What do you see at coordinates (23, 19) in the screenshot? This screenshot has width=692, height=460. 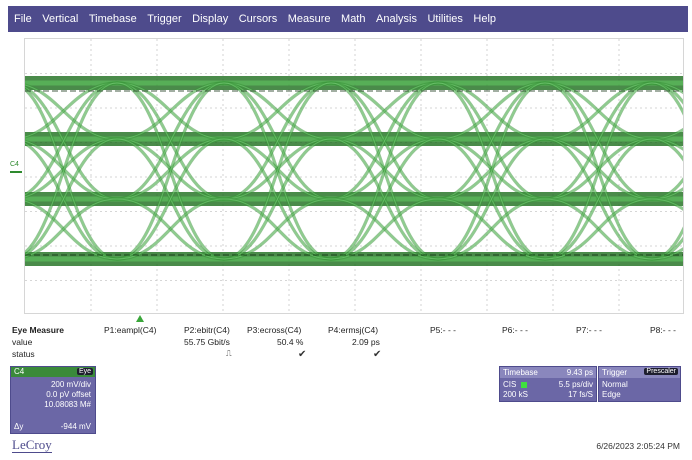 I see `menu-file: File` at bounding box center [23, 19].